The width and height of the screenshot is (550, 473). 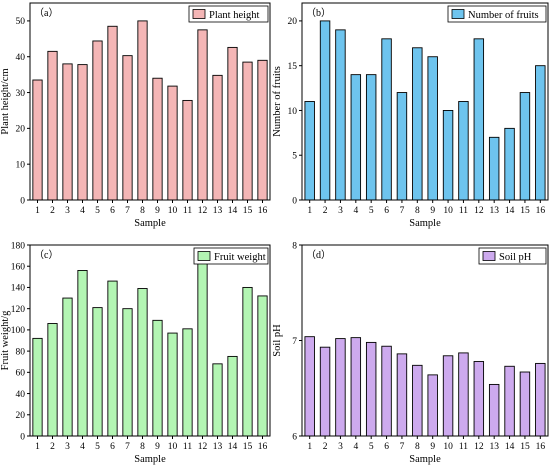 What do you see at coordinates (228, 14) in the screenshot?
I see `legend-box` at bounding box center [228, 14].